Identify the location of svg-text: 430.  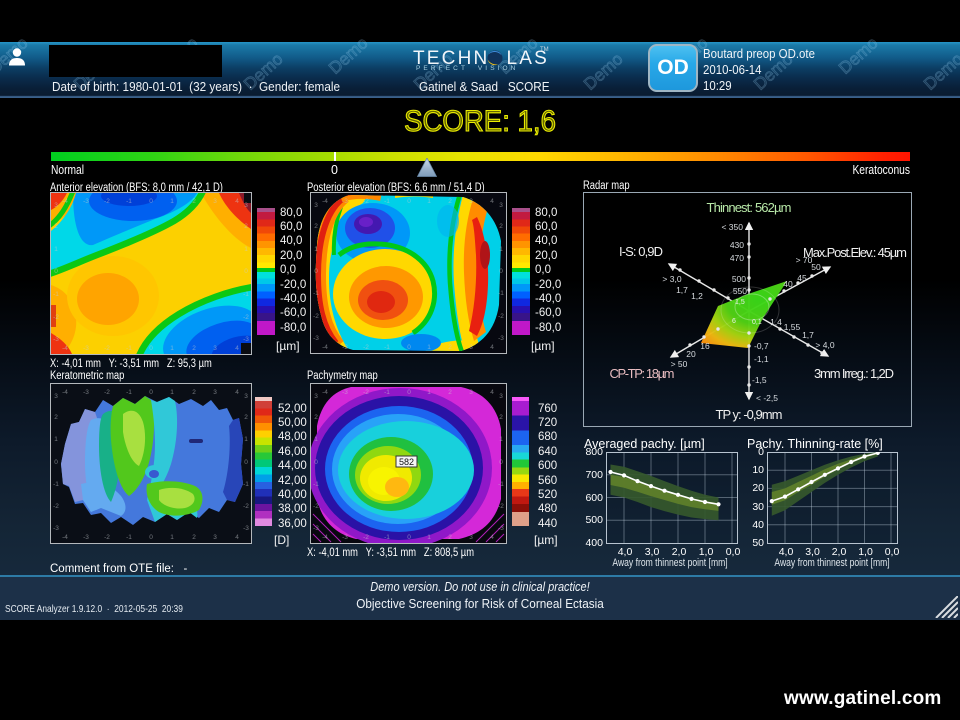
(737, 245).